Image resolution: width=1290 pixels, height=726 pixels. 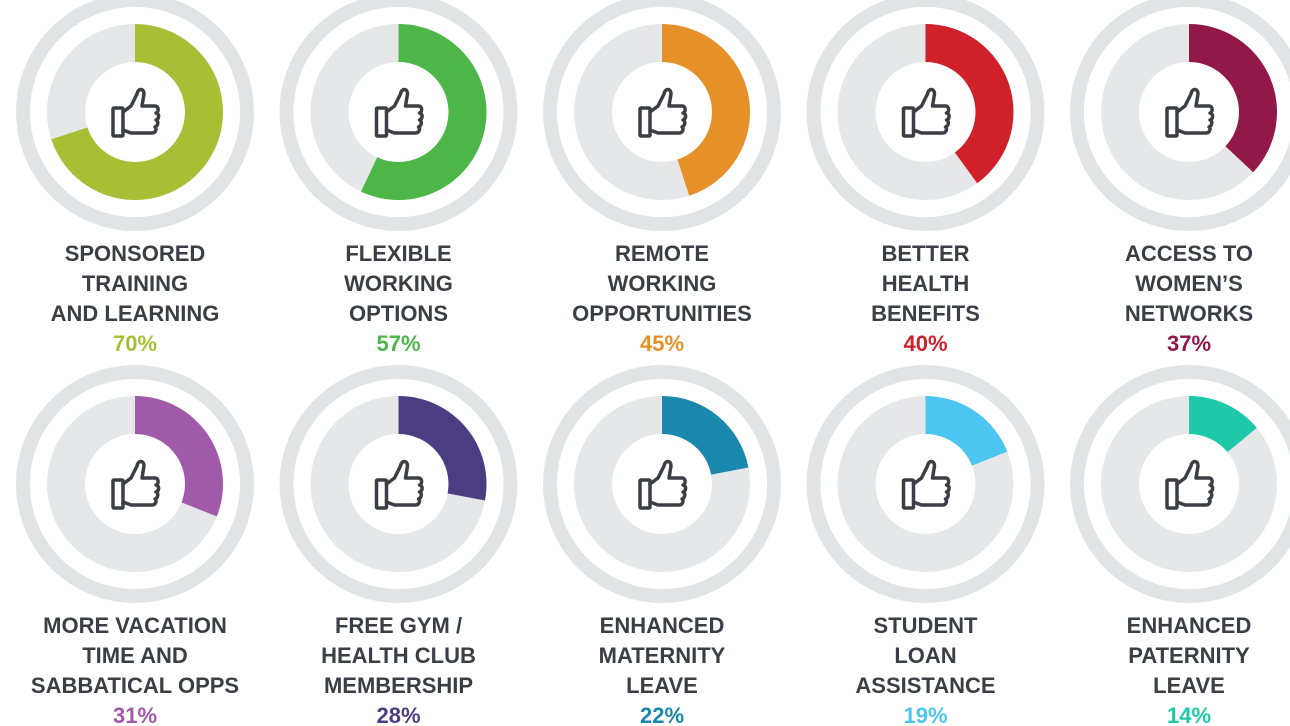 I want to click on donut-label: PATERNITY, so click(x=1189, y=655).